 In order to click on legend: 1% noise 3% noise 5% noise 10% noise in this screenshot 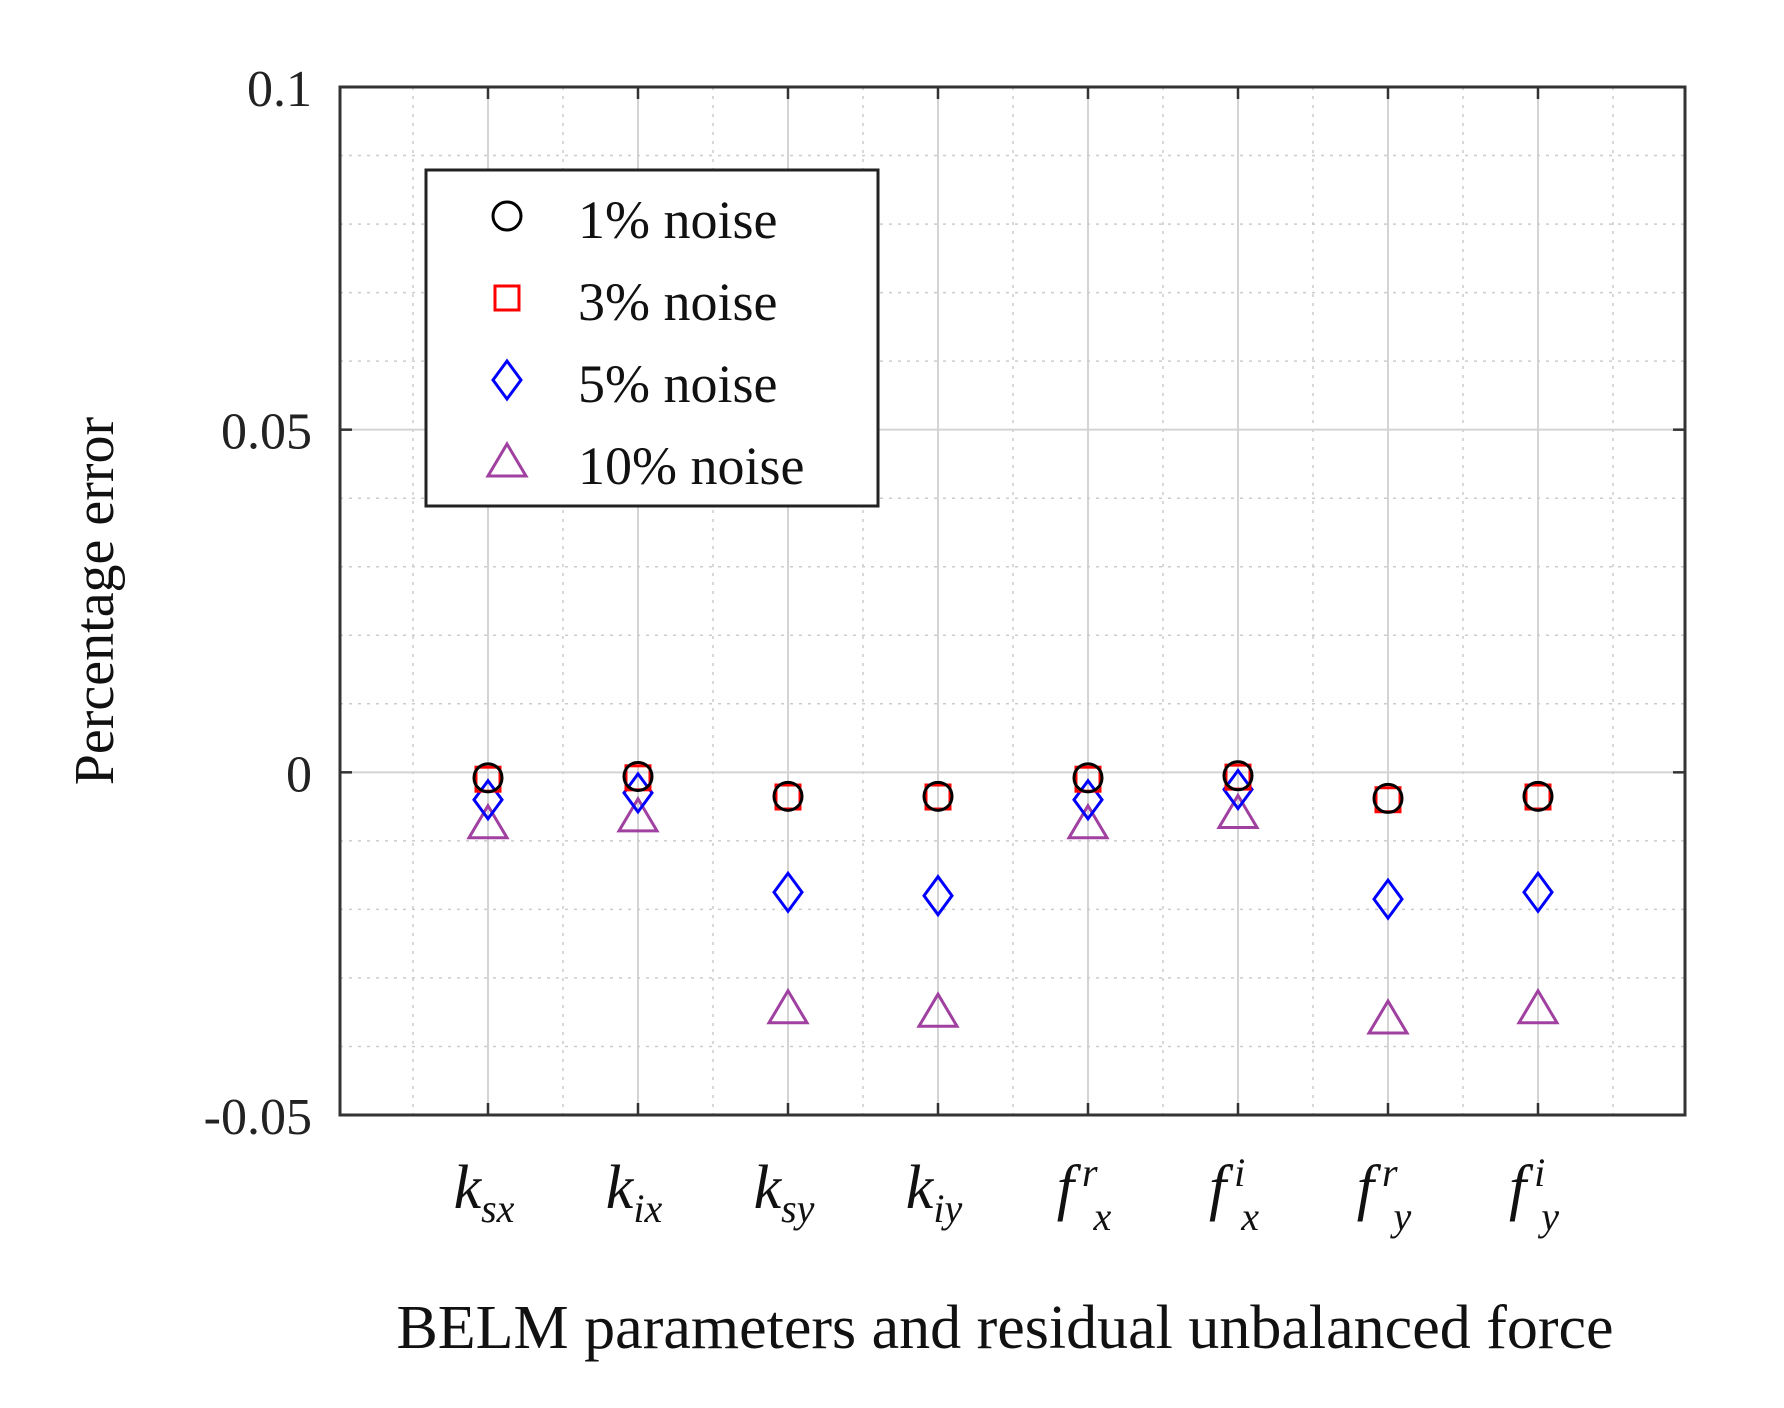, I will do `click(652, 338)`.